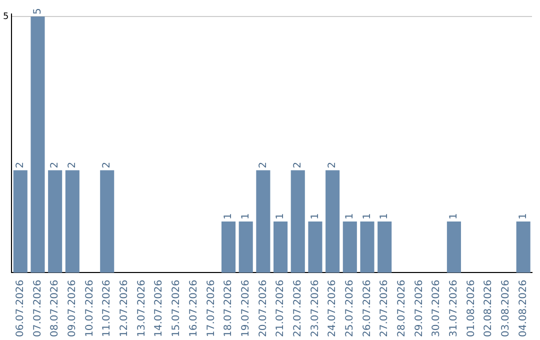  What do you see at coordinates (436, 309) in the screenshot?
I see `x-tick-label: 30.07.2026` at bounding box center [436, 309].